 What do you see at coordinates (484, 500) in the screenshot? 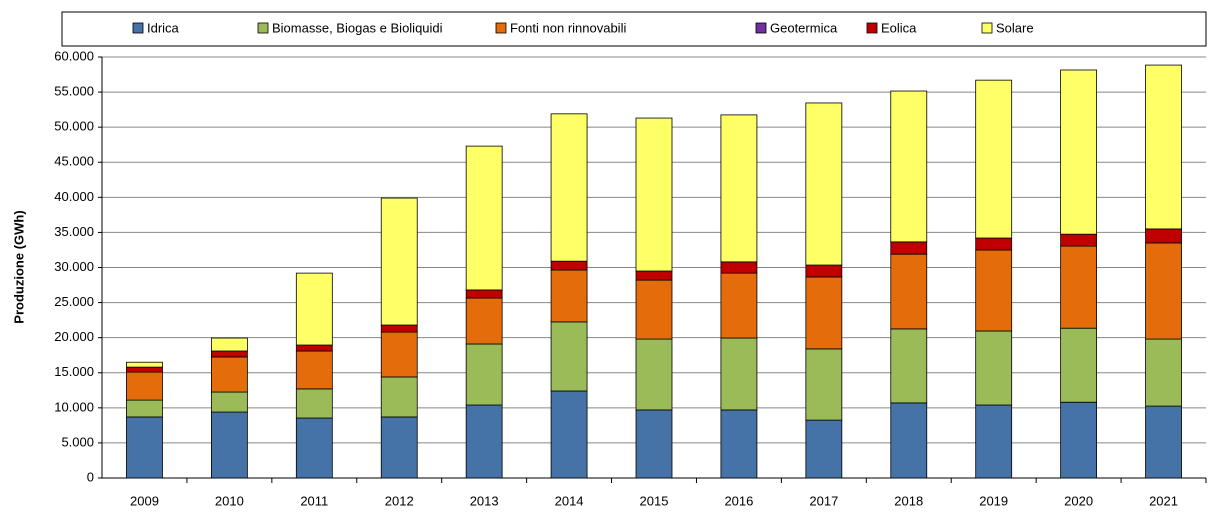
I see `x-tick-label: 2013` at bounding box center [484, 500].